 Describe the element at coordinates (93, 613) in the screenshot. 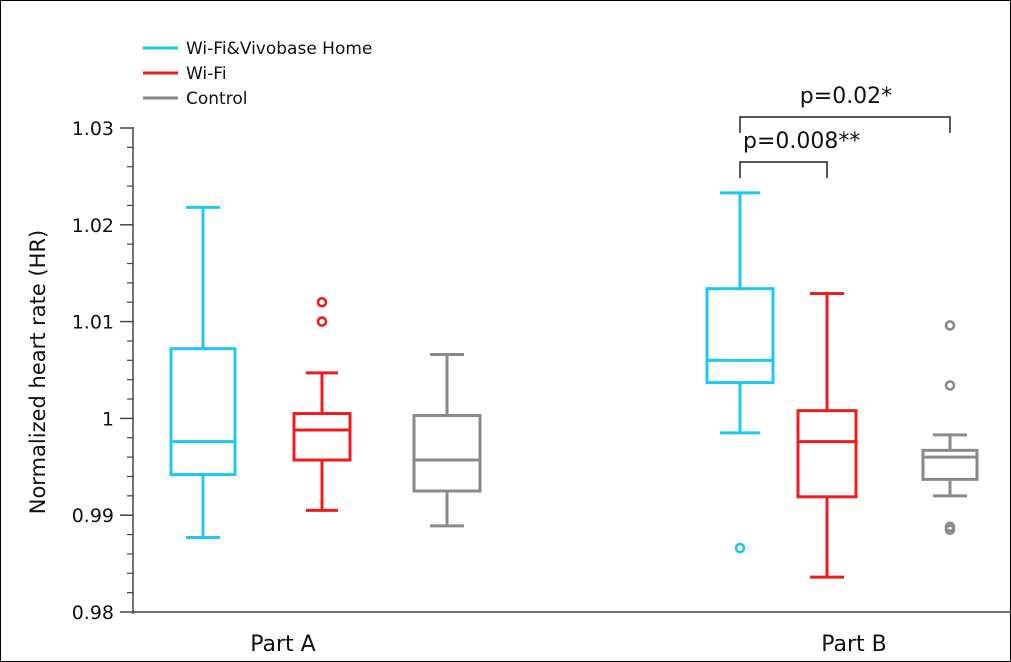

I see `y-tick-label: 0.98` at that location.